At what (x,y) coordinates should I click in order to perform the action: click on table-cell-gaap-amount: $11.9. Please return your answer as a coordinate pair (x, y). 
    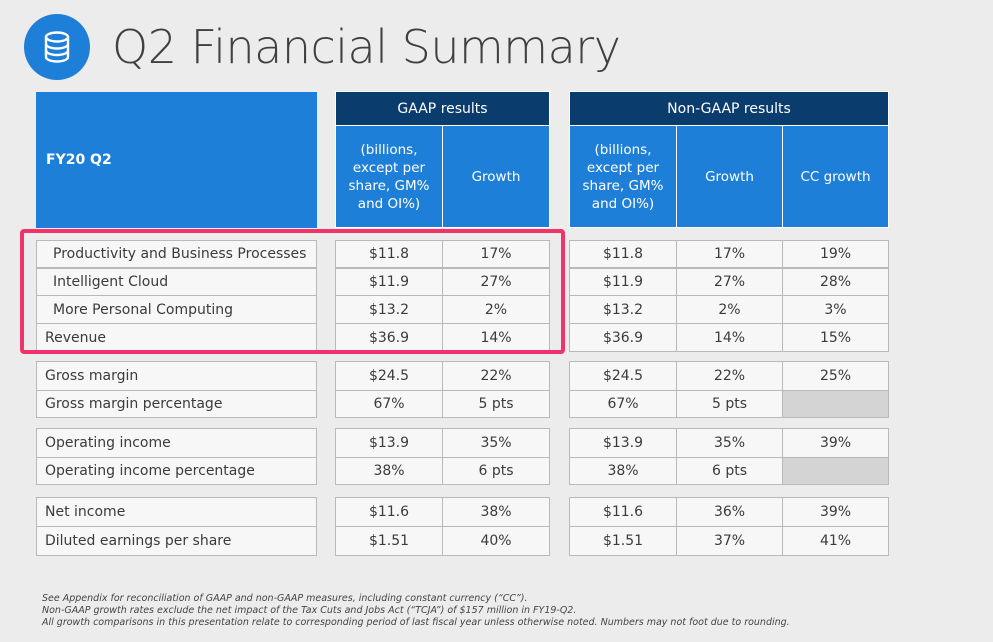
    Looking at the image, I should click on (389, 282).